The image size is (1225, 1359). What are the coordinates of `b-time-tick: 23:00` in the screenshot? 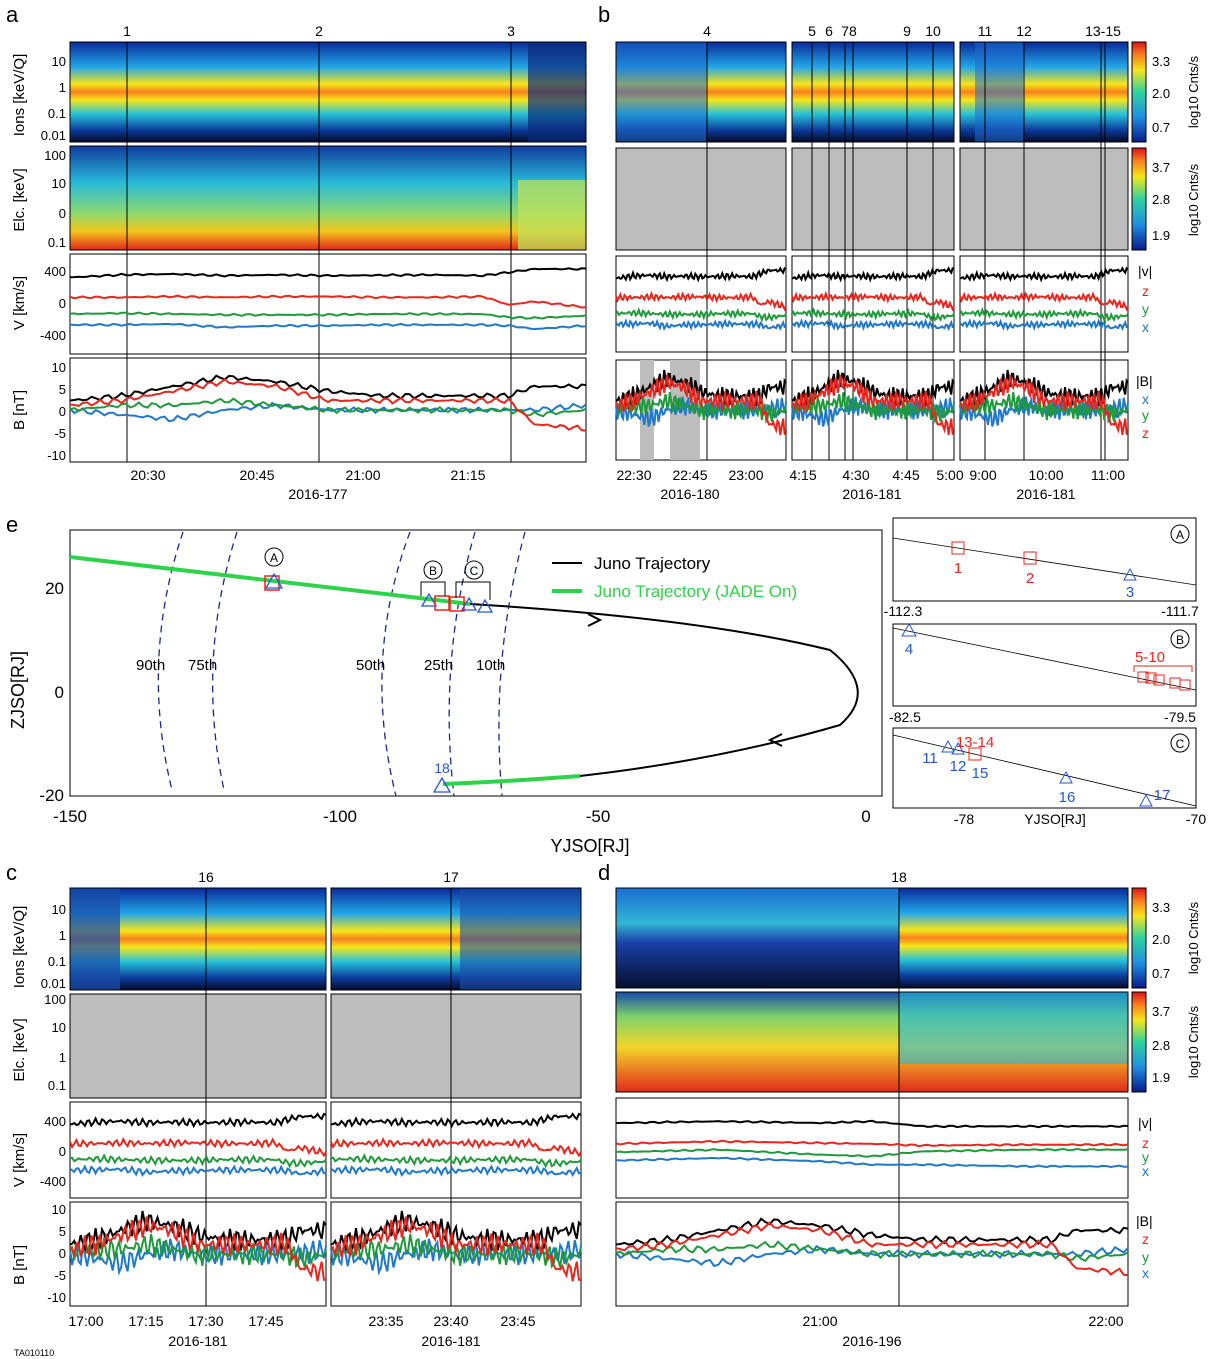 It's located at (745, 475).